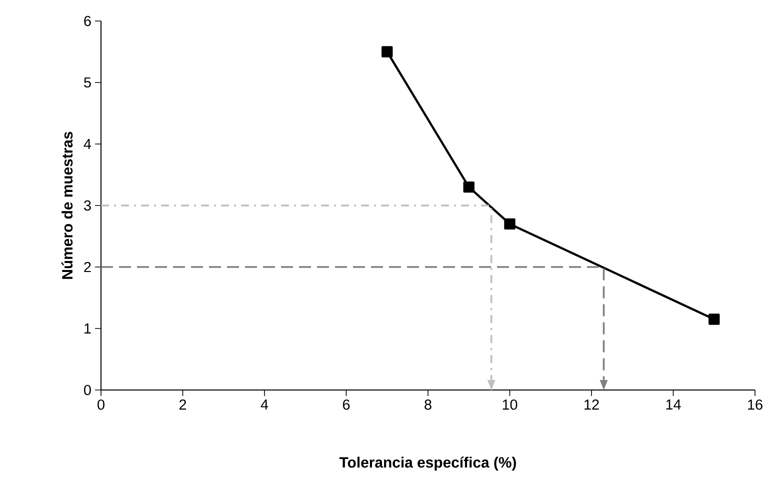 The width and height of the screenshot is (768, 481). What do you see at coordinates (673, 405) in the screenshot?
I see `x-tick-label: 14` at bounding box center [673, 405].